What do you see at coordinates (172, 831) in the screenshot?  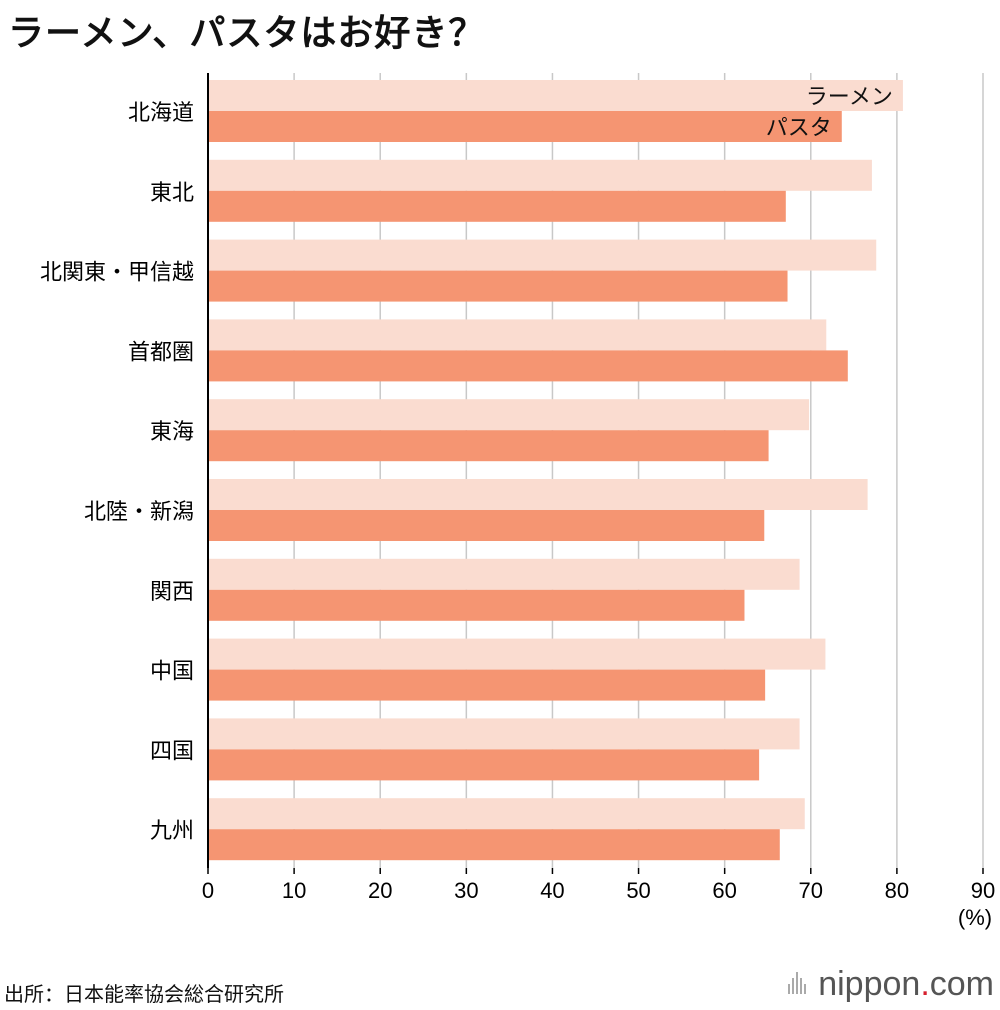 I see `category-label: 九州` at bounding box center [172, 831].